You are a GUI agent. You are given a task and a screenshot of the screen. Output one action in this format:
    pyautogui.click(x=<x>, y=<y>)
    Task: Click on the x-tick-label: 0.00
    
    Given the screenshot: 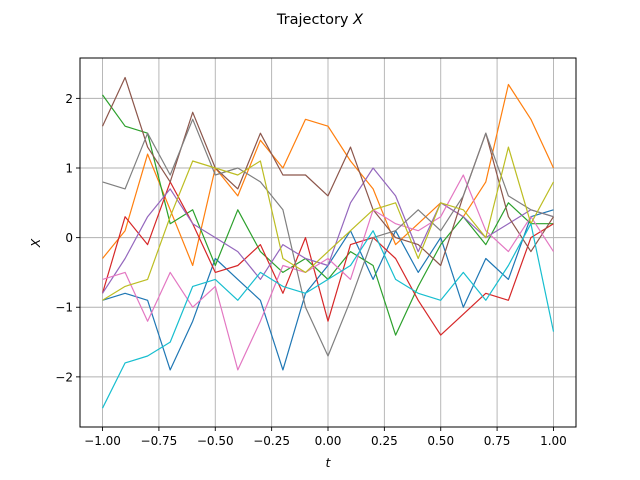 What is the action you would take?
    pyautogui.click(x=328, y=441)
    